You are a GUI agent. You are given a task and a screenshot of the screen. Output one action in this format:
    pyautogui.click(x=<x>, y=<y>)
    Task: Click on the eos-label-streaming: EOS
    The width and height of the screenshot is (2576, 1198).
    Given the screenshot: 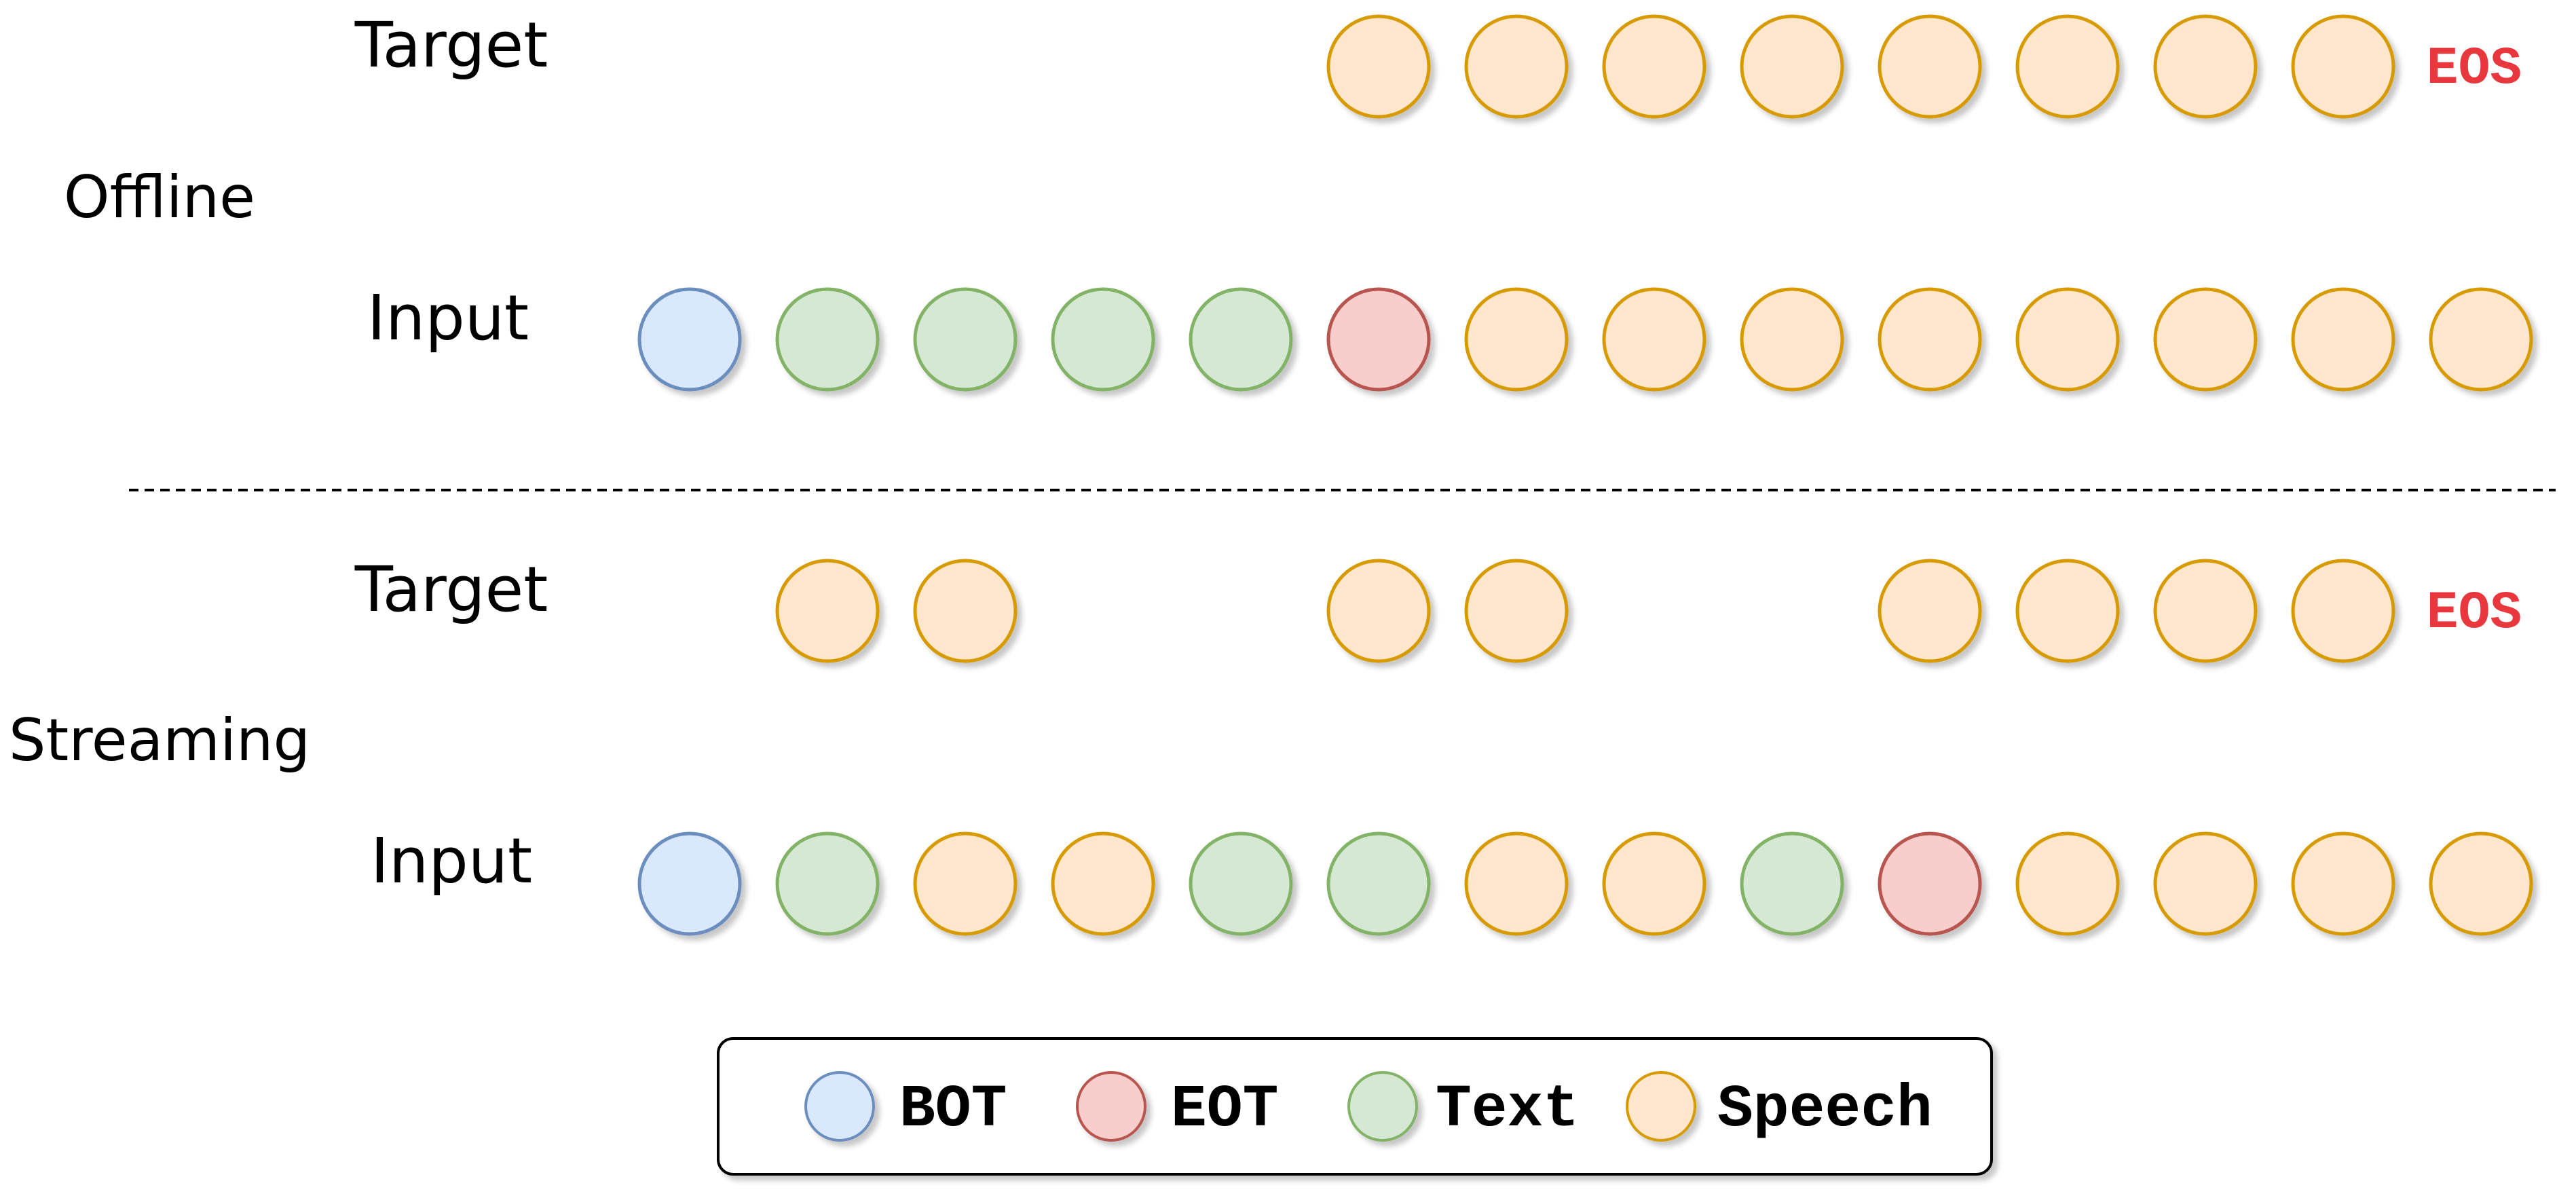 What is the action you would take?
    pyautogui.click(x=2475, y=613)
    